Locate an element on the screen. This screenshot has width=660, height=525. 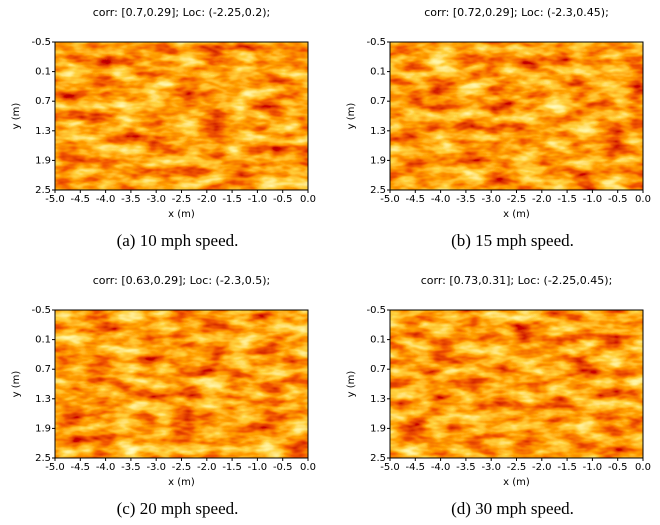
chart-title: corr: [0.7,0.29]; Loc: (-2.25,0.2); is located at coordinates (182, 12).